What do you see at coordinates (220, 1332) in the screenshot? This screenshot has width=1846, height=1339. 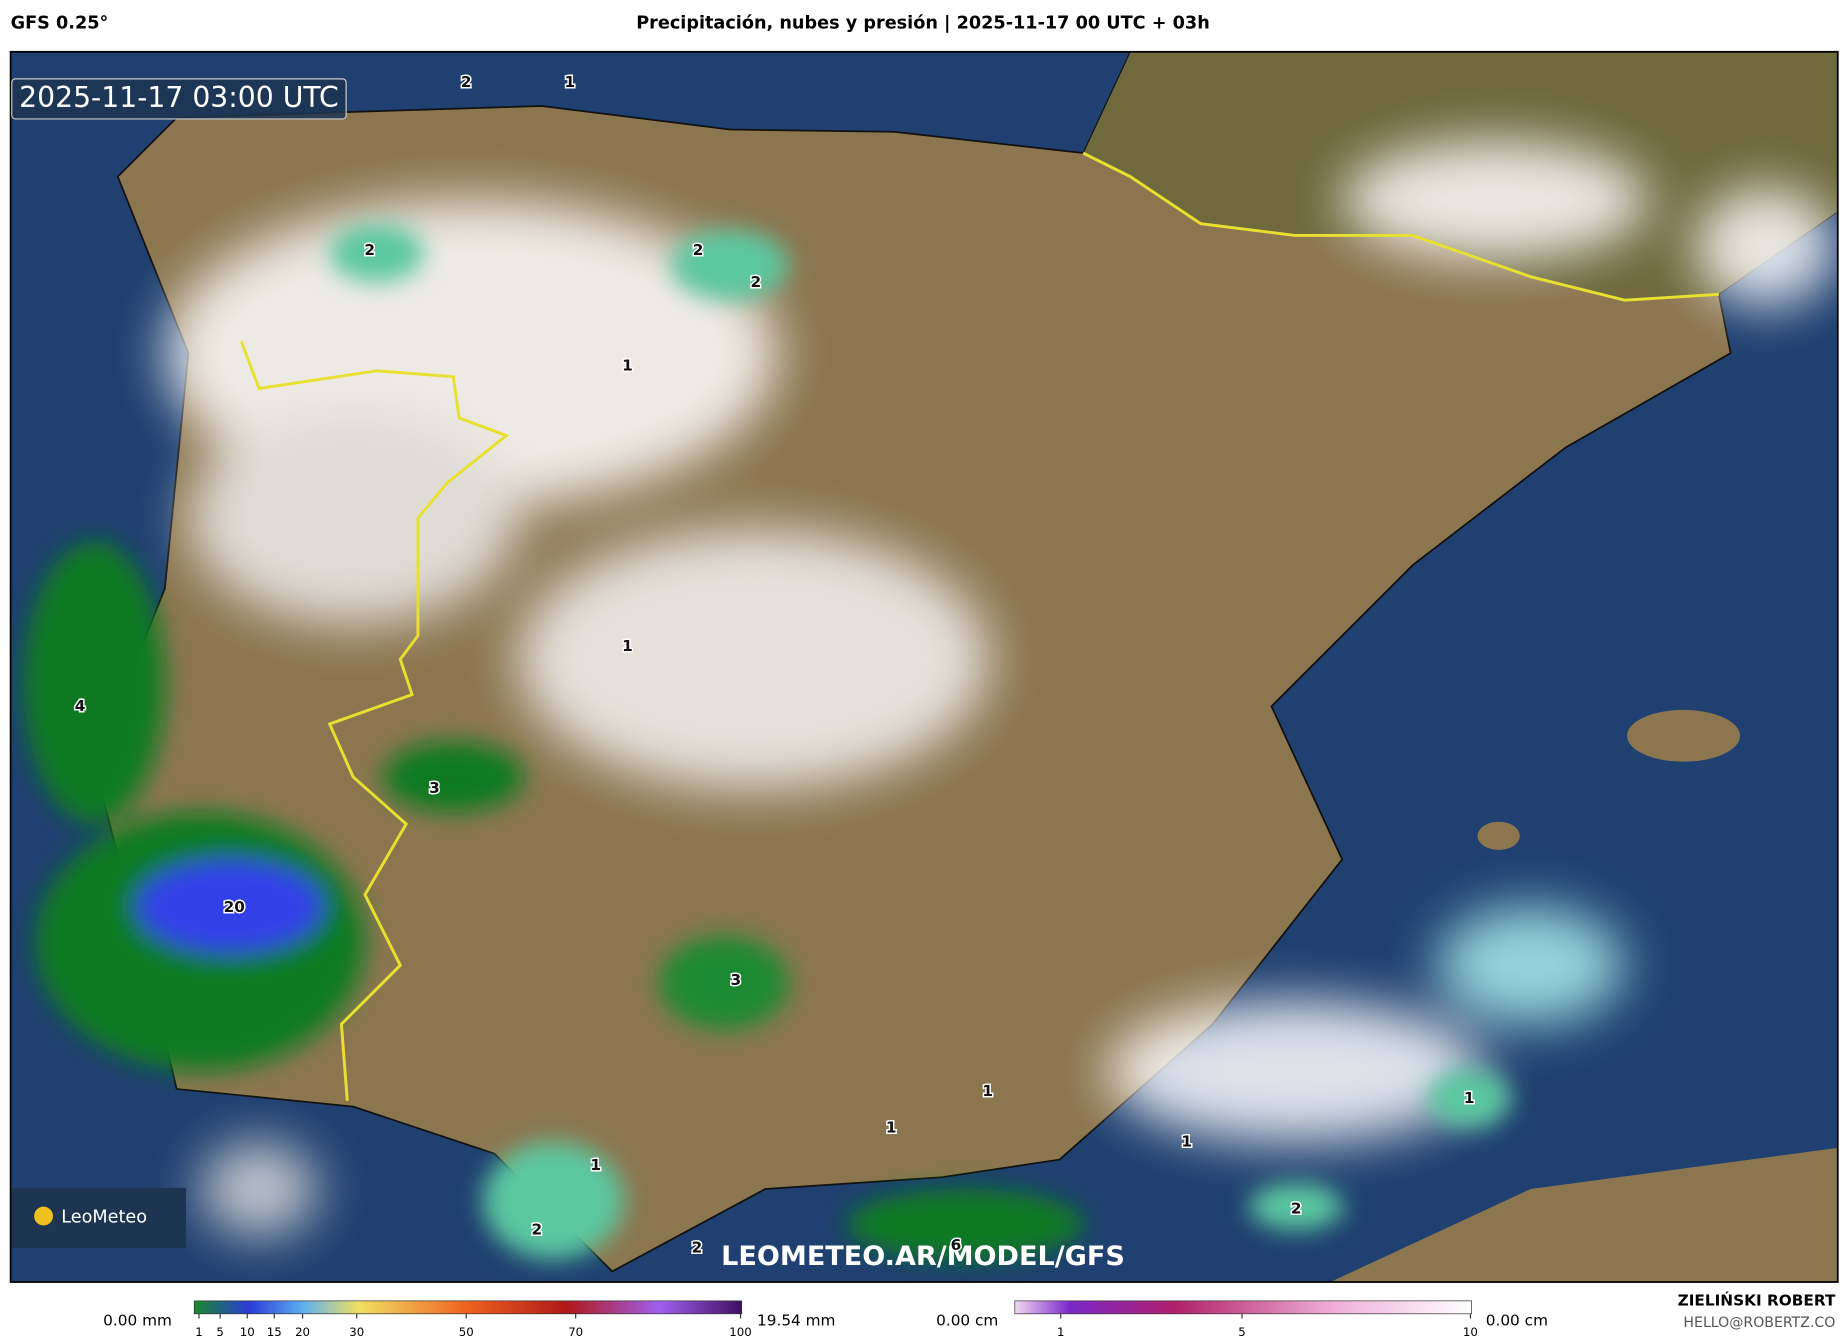 I see `precip-tick-label: 5` at bounding box center [220, 1332].